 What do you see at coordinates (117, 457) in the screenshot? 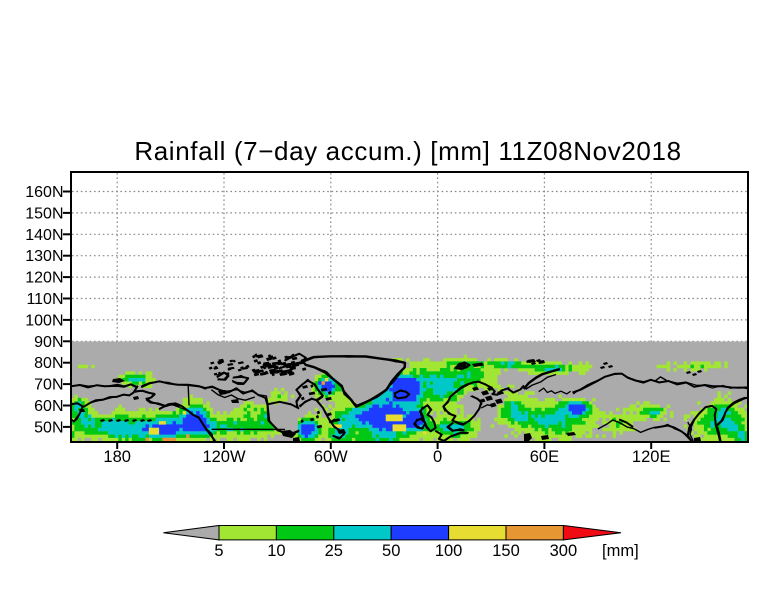
I see `svg-text: 180` at bounding box center [117, 457].